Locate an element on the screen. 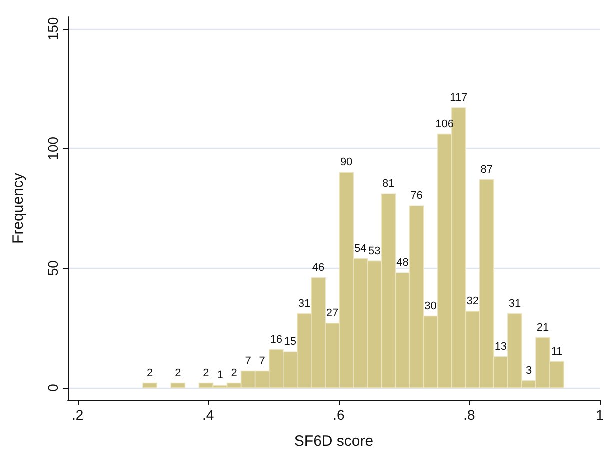 This screenshot has width=612, height=455. x-tick-label: 1 is located at coordinates (600, 415).